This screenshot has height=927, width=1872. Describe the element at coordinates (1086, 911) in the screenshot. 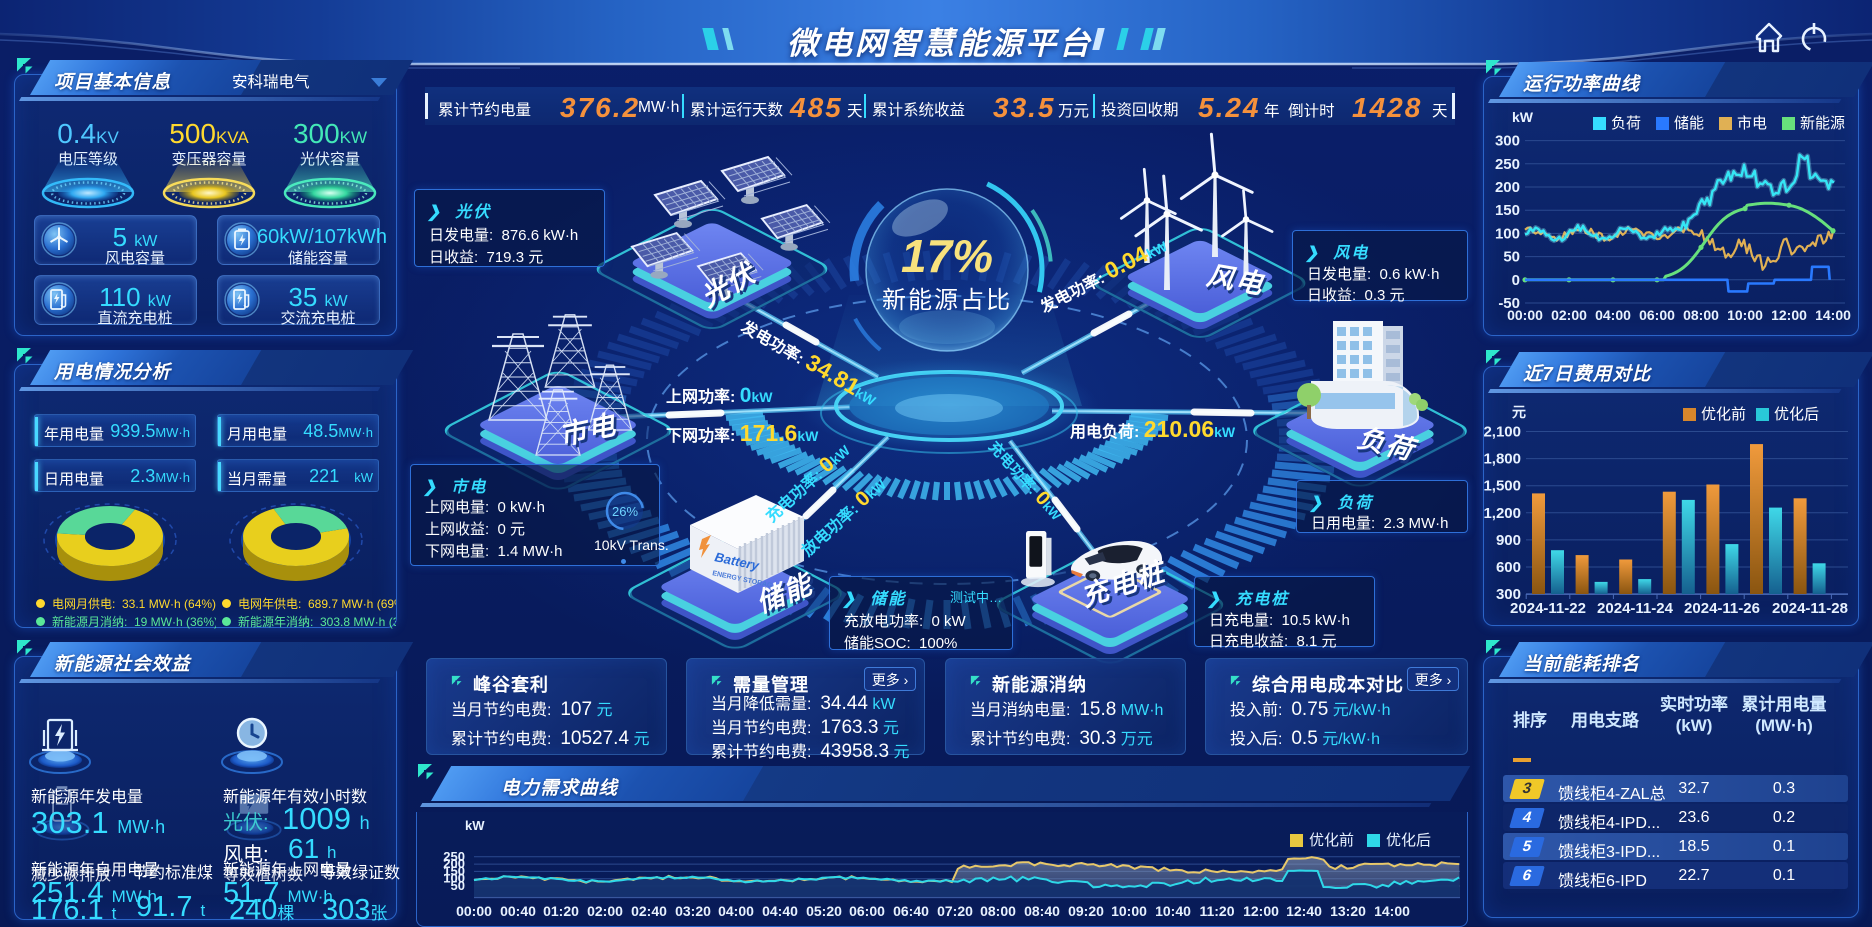

I see `svg-text: 09:20` at that location.